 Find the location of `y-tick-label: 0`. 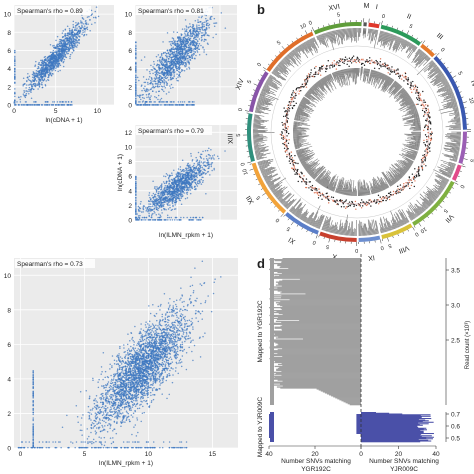

y-tick-label: 0 is located at coordinates (130, 221).